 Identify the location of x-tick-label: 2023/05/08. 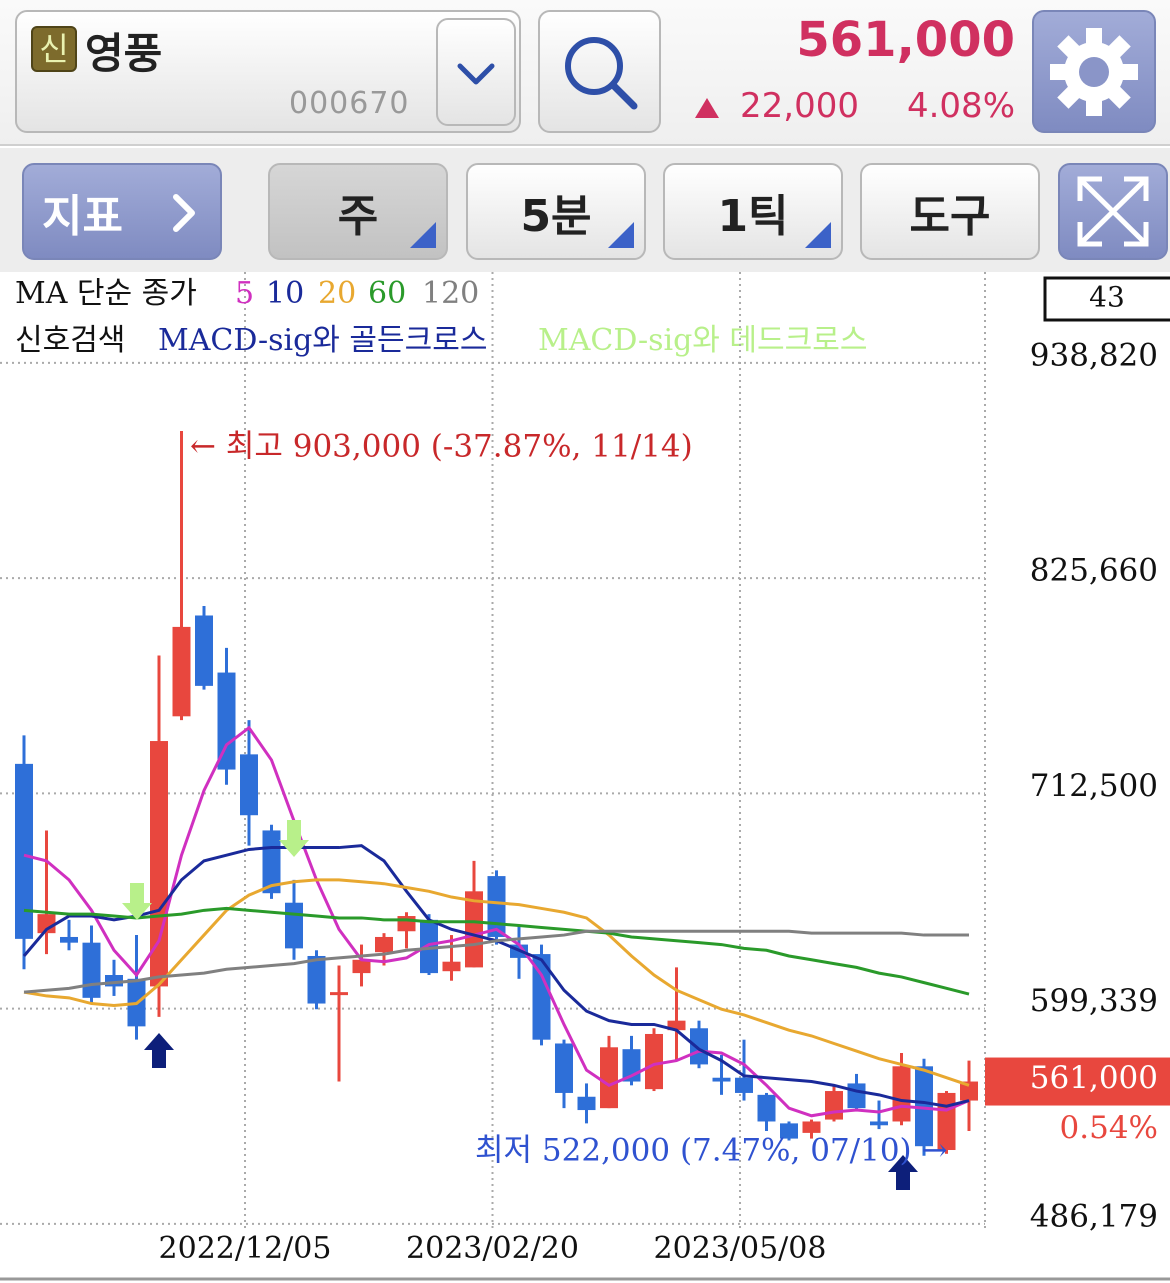
(740, 1248).